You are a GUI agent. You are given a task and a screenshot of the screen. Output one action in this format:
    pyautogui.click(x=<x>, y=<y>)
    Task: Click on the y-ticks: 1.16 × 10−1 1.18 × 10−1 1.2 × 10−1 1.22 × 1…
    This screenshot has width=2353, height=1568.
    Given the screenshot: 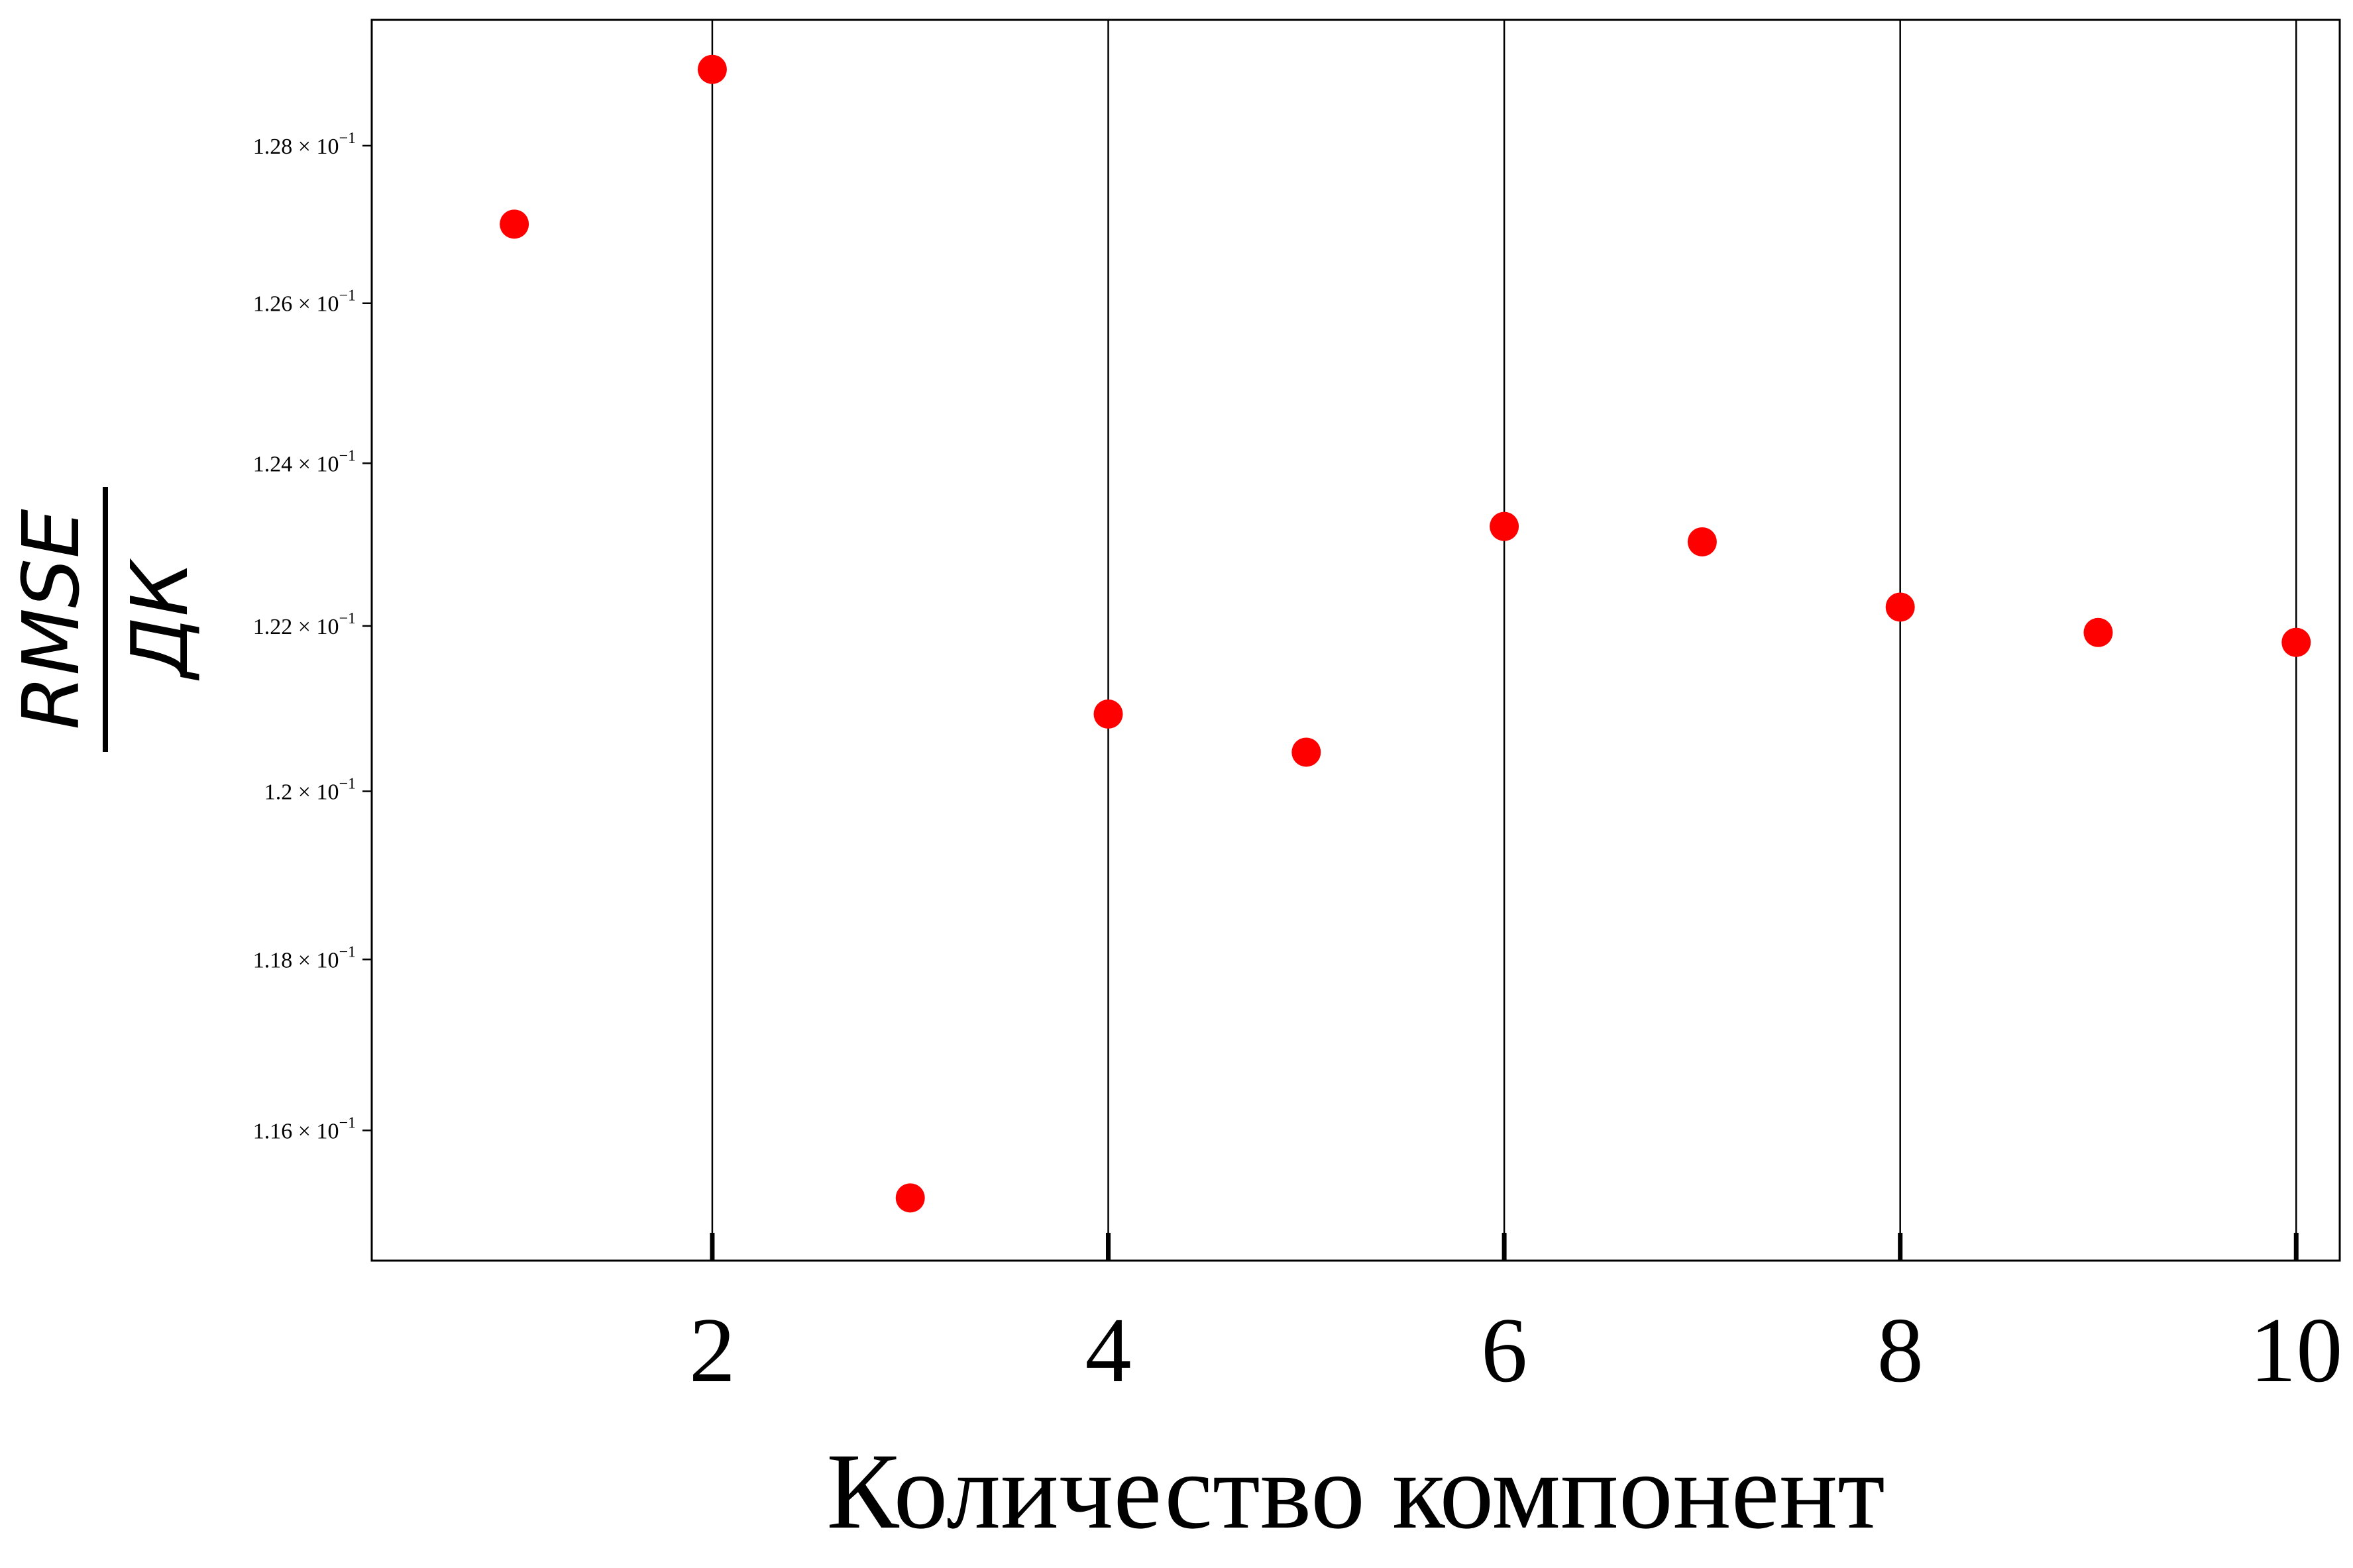 What is the action you would take?
    pyautogui.click(x=312, y=636)
    